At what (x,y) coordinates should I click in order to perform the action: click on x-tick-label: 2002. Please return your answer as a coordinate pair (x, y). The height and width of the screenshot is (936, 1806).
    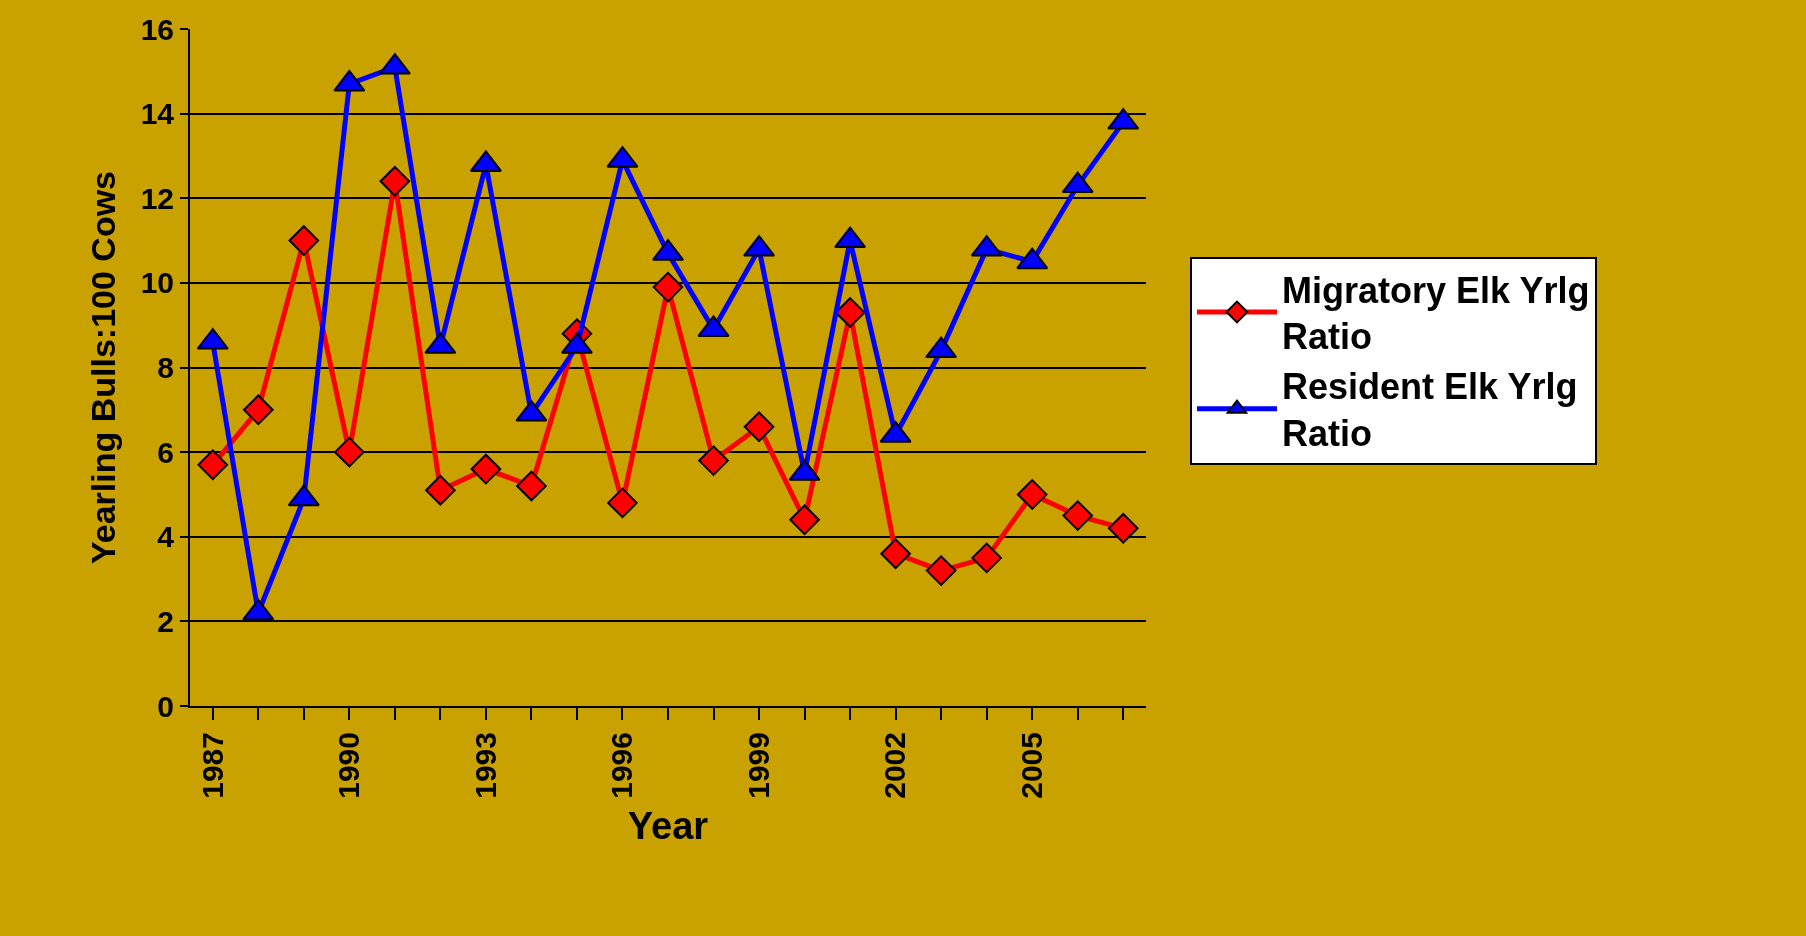
    Looking at the image, I should click on (895, 765).